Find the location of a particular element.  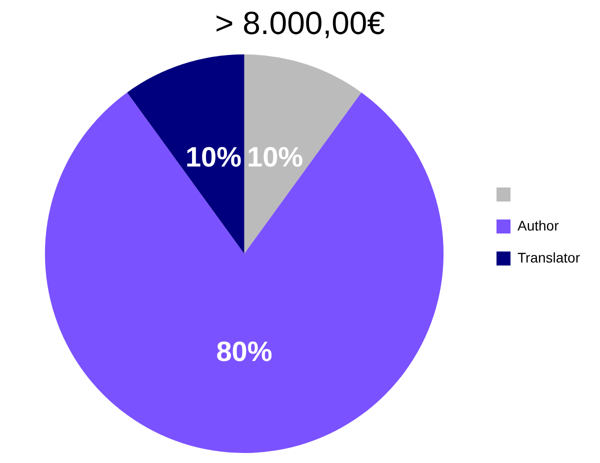

chart-title: > 8.000,00€ is located at coordinates (300, 23).